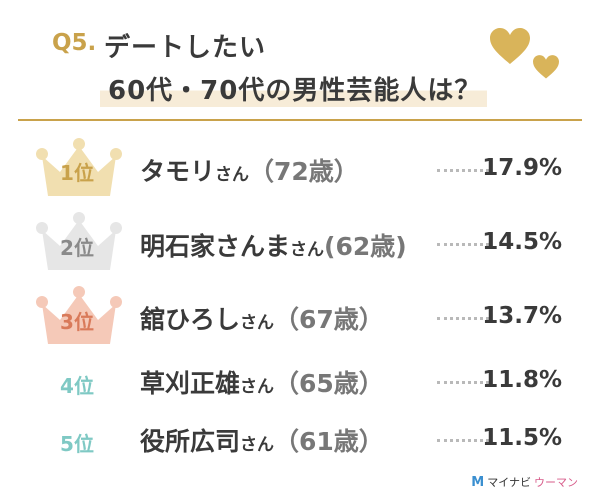 The image size is (600, 500). Describe the element at coordinates (77, 322) in the screenshot. I see `rank-label: 3位` at that location.